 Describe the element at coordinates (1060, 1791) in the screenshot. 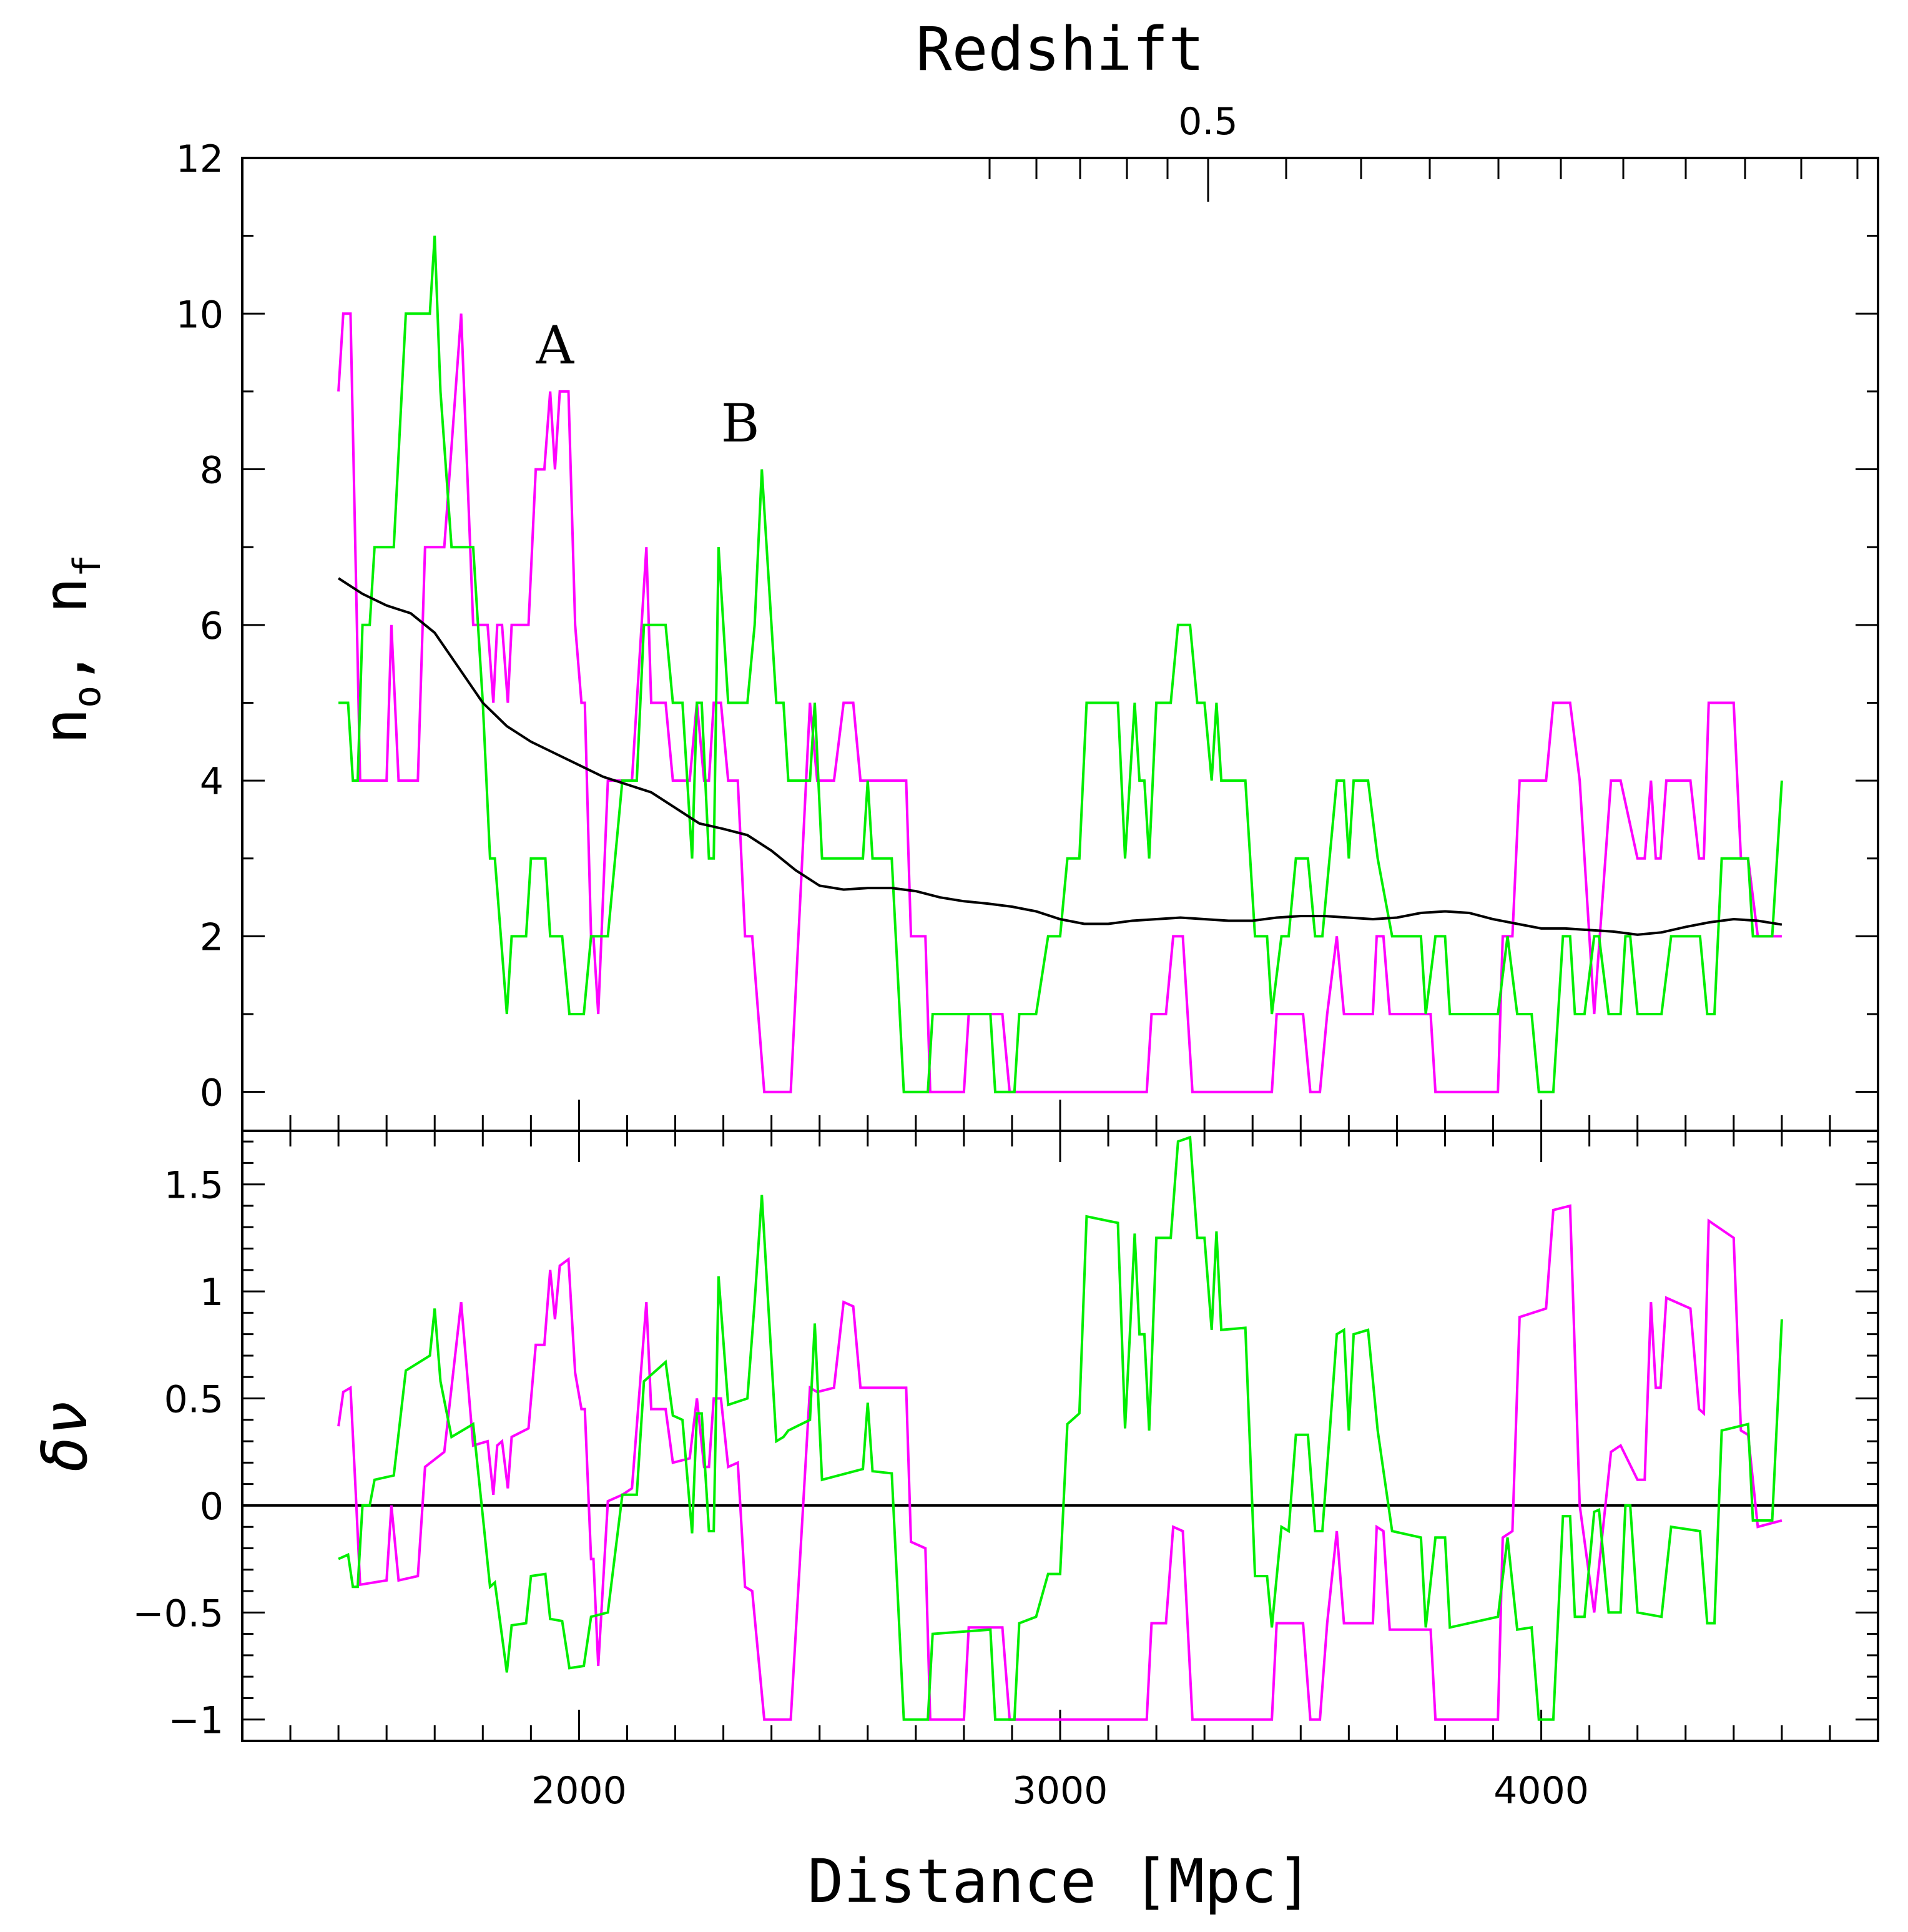

I see `bottom-xtick-label: 3000` at that location.